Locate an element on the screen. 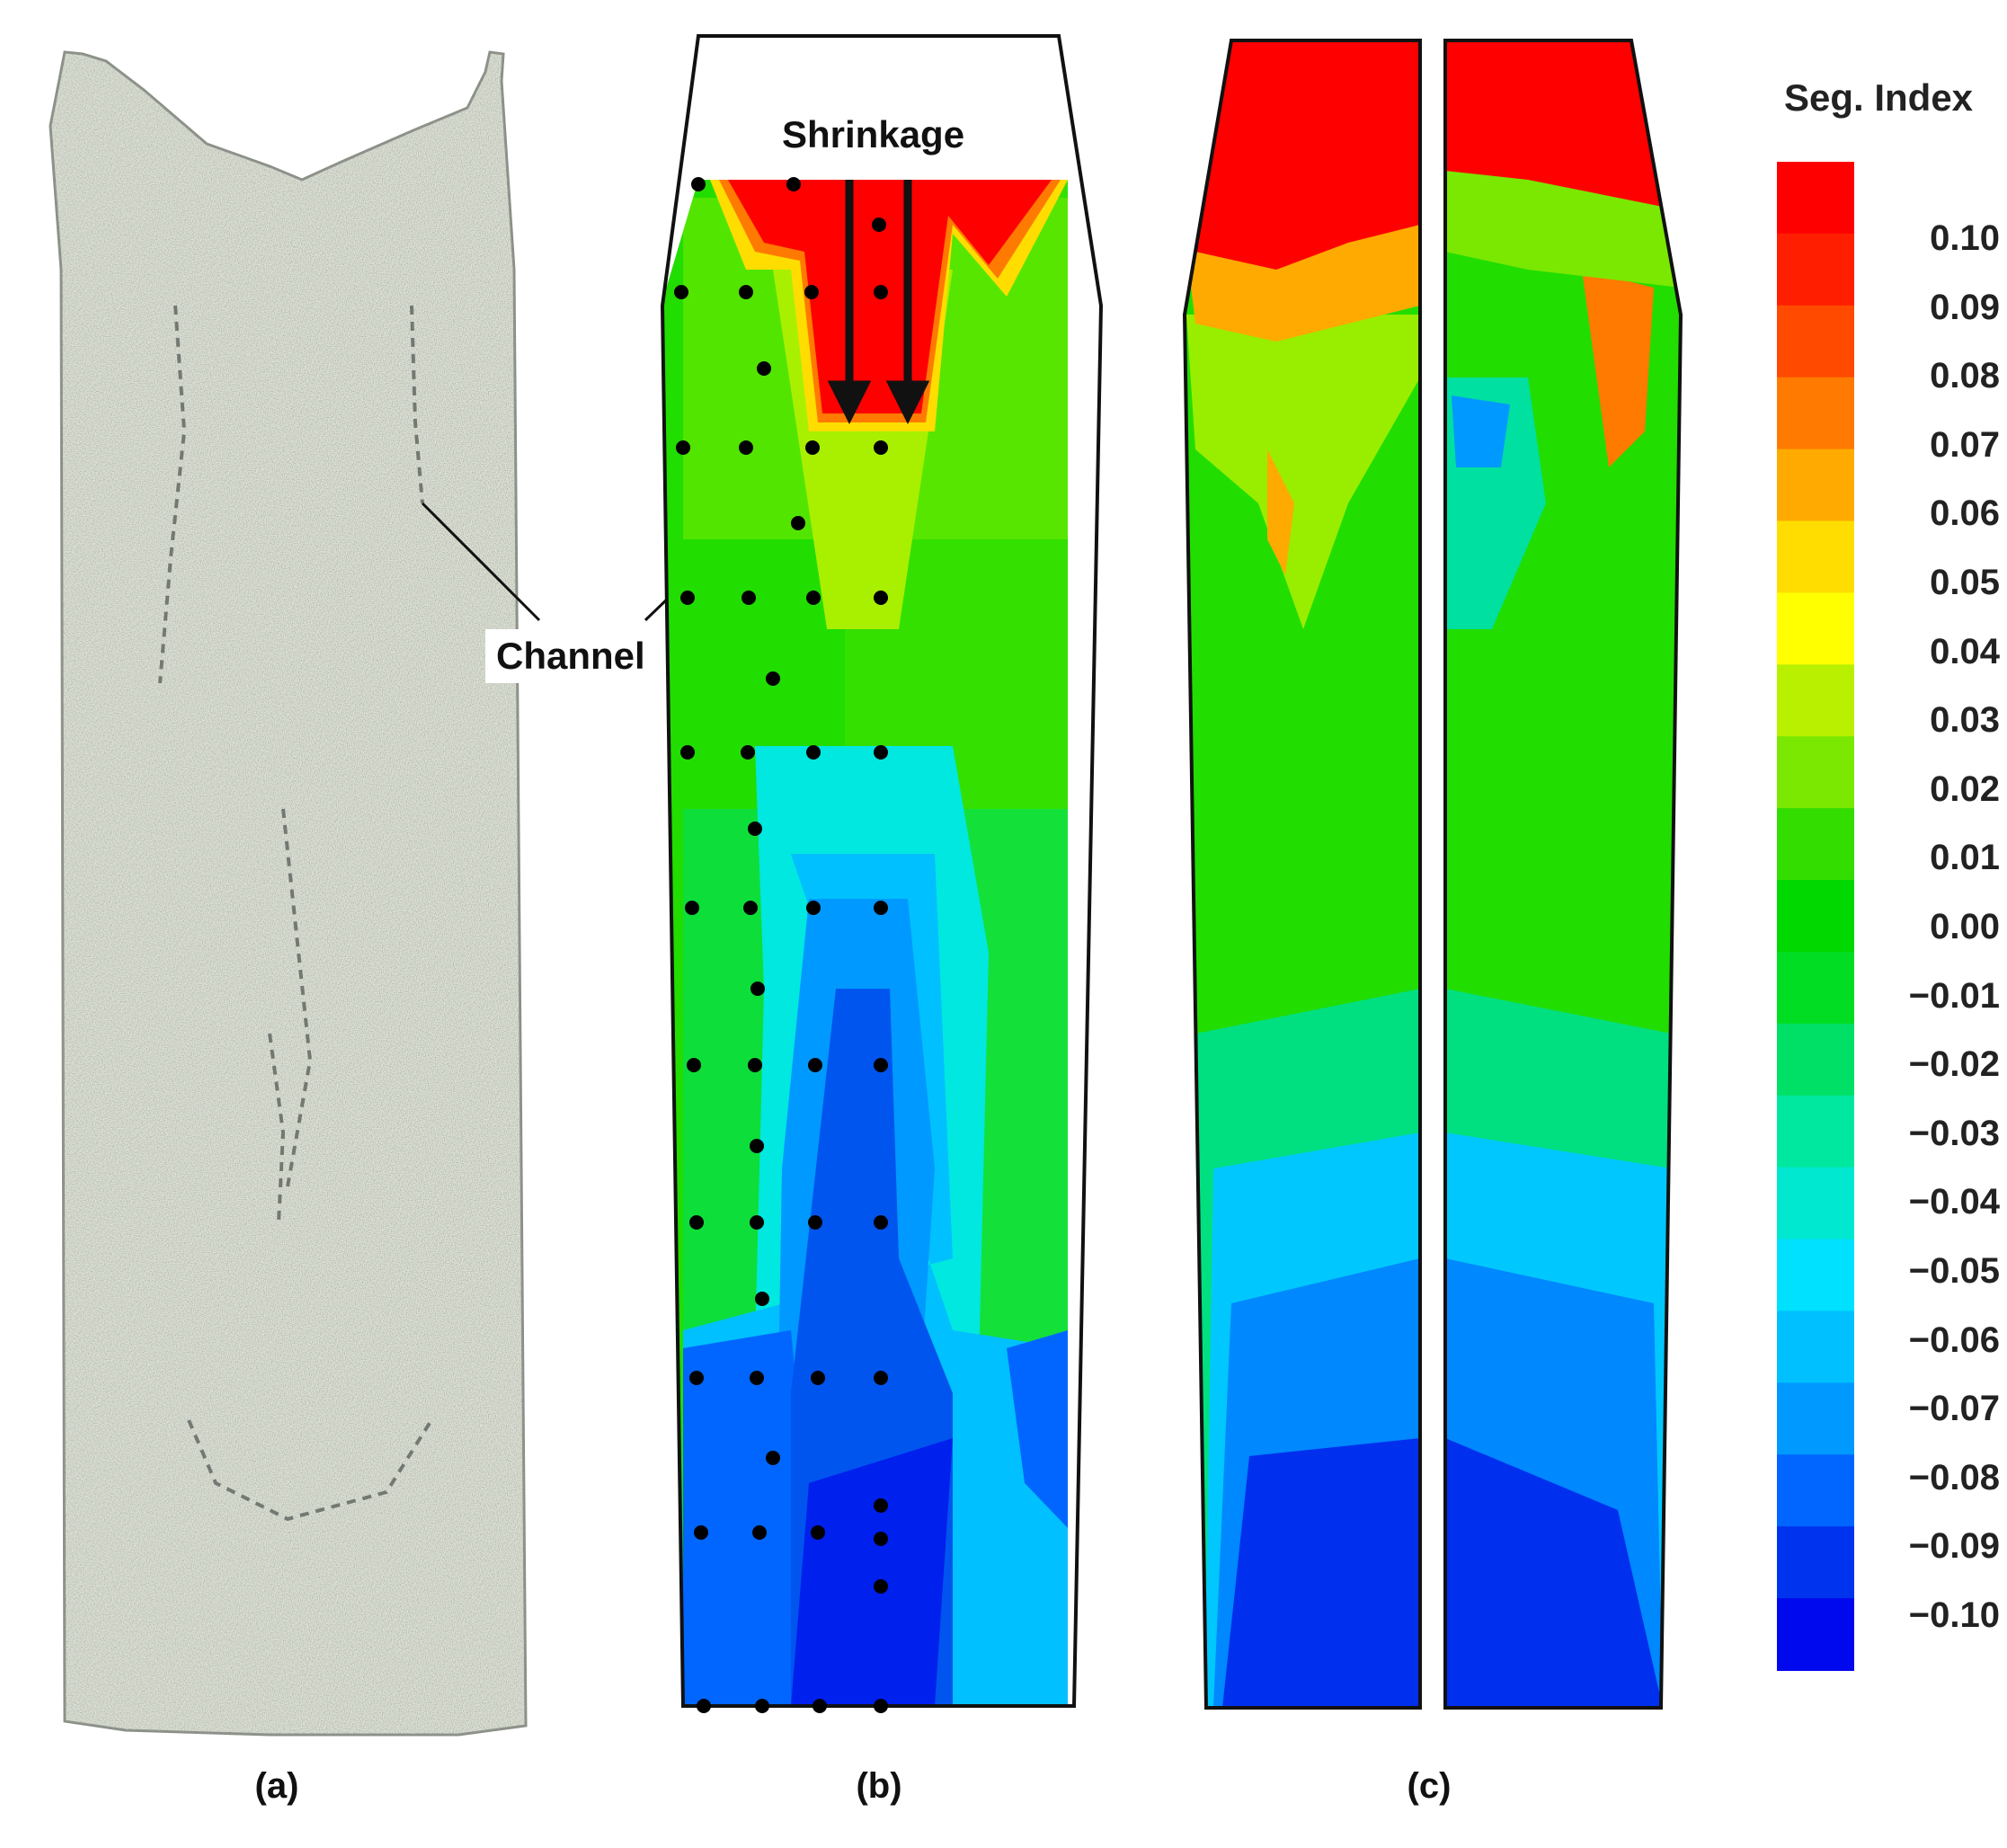 This screenshot has width=2007, height=1848. colorbar-tick-label: −0.02 is located at coordinates (1932, 1064).